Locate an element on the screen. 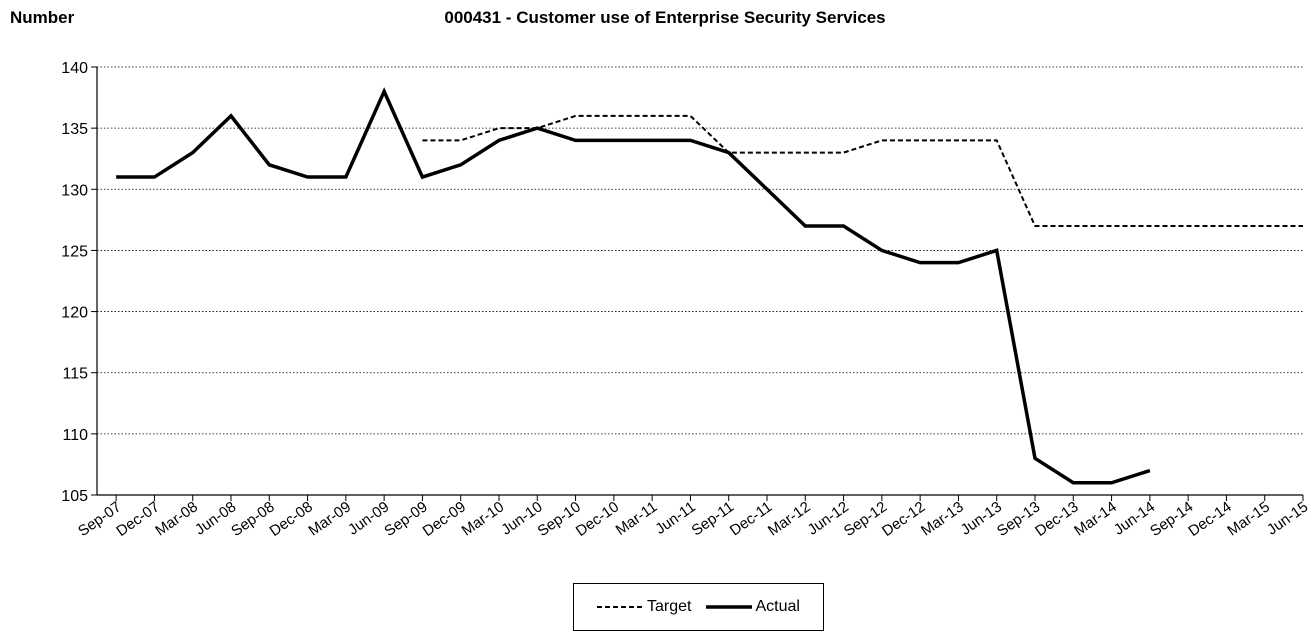 The width and height of the screenshot is (1311, 632). x-tick-label: Mar-08 is located at coordinates (176, 518).